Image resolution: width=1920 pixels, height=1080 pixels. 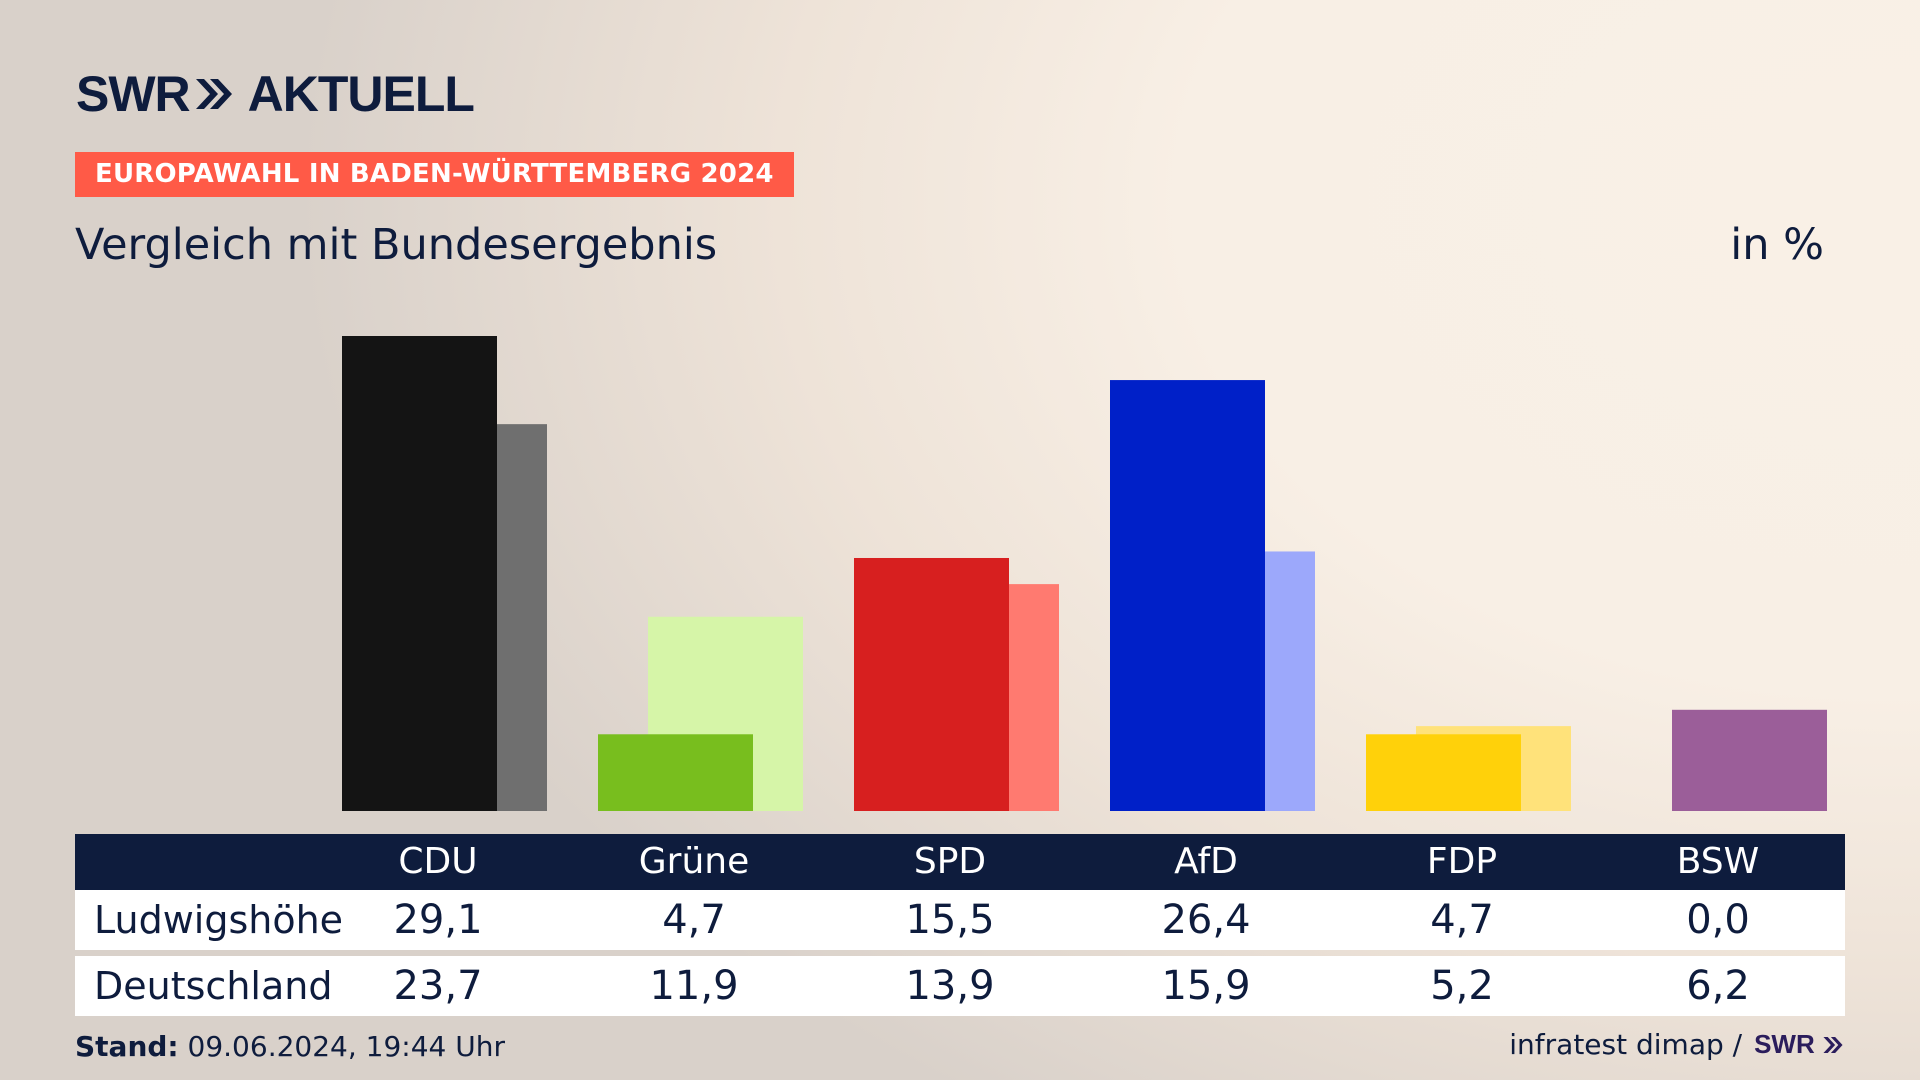 I want to click on bar-deutschland-bsw, so click(x=1749, y=760).